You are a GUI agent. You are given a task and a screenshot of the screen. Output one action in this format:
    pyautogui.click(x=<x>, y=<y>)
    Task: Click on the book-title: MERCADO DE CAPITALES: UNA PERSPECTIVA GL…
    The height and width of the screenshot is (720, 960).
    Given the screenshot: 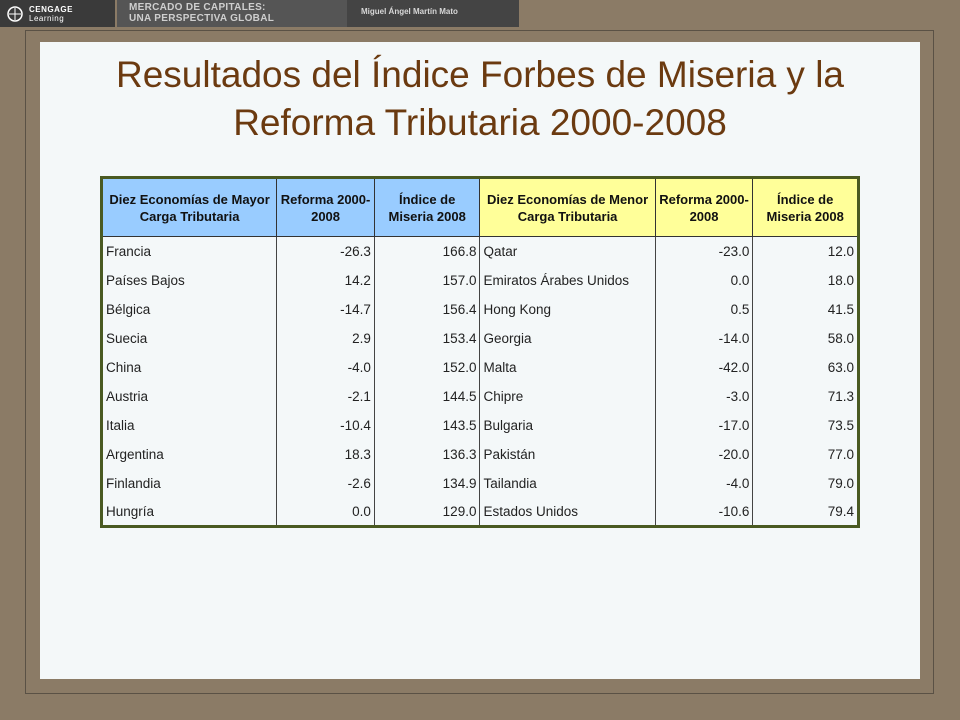 What is the action you would take?
    pyautogui.click(x=232, y=13)
    